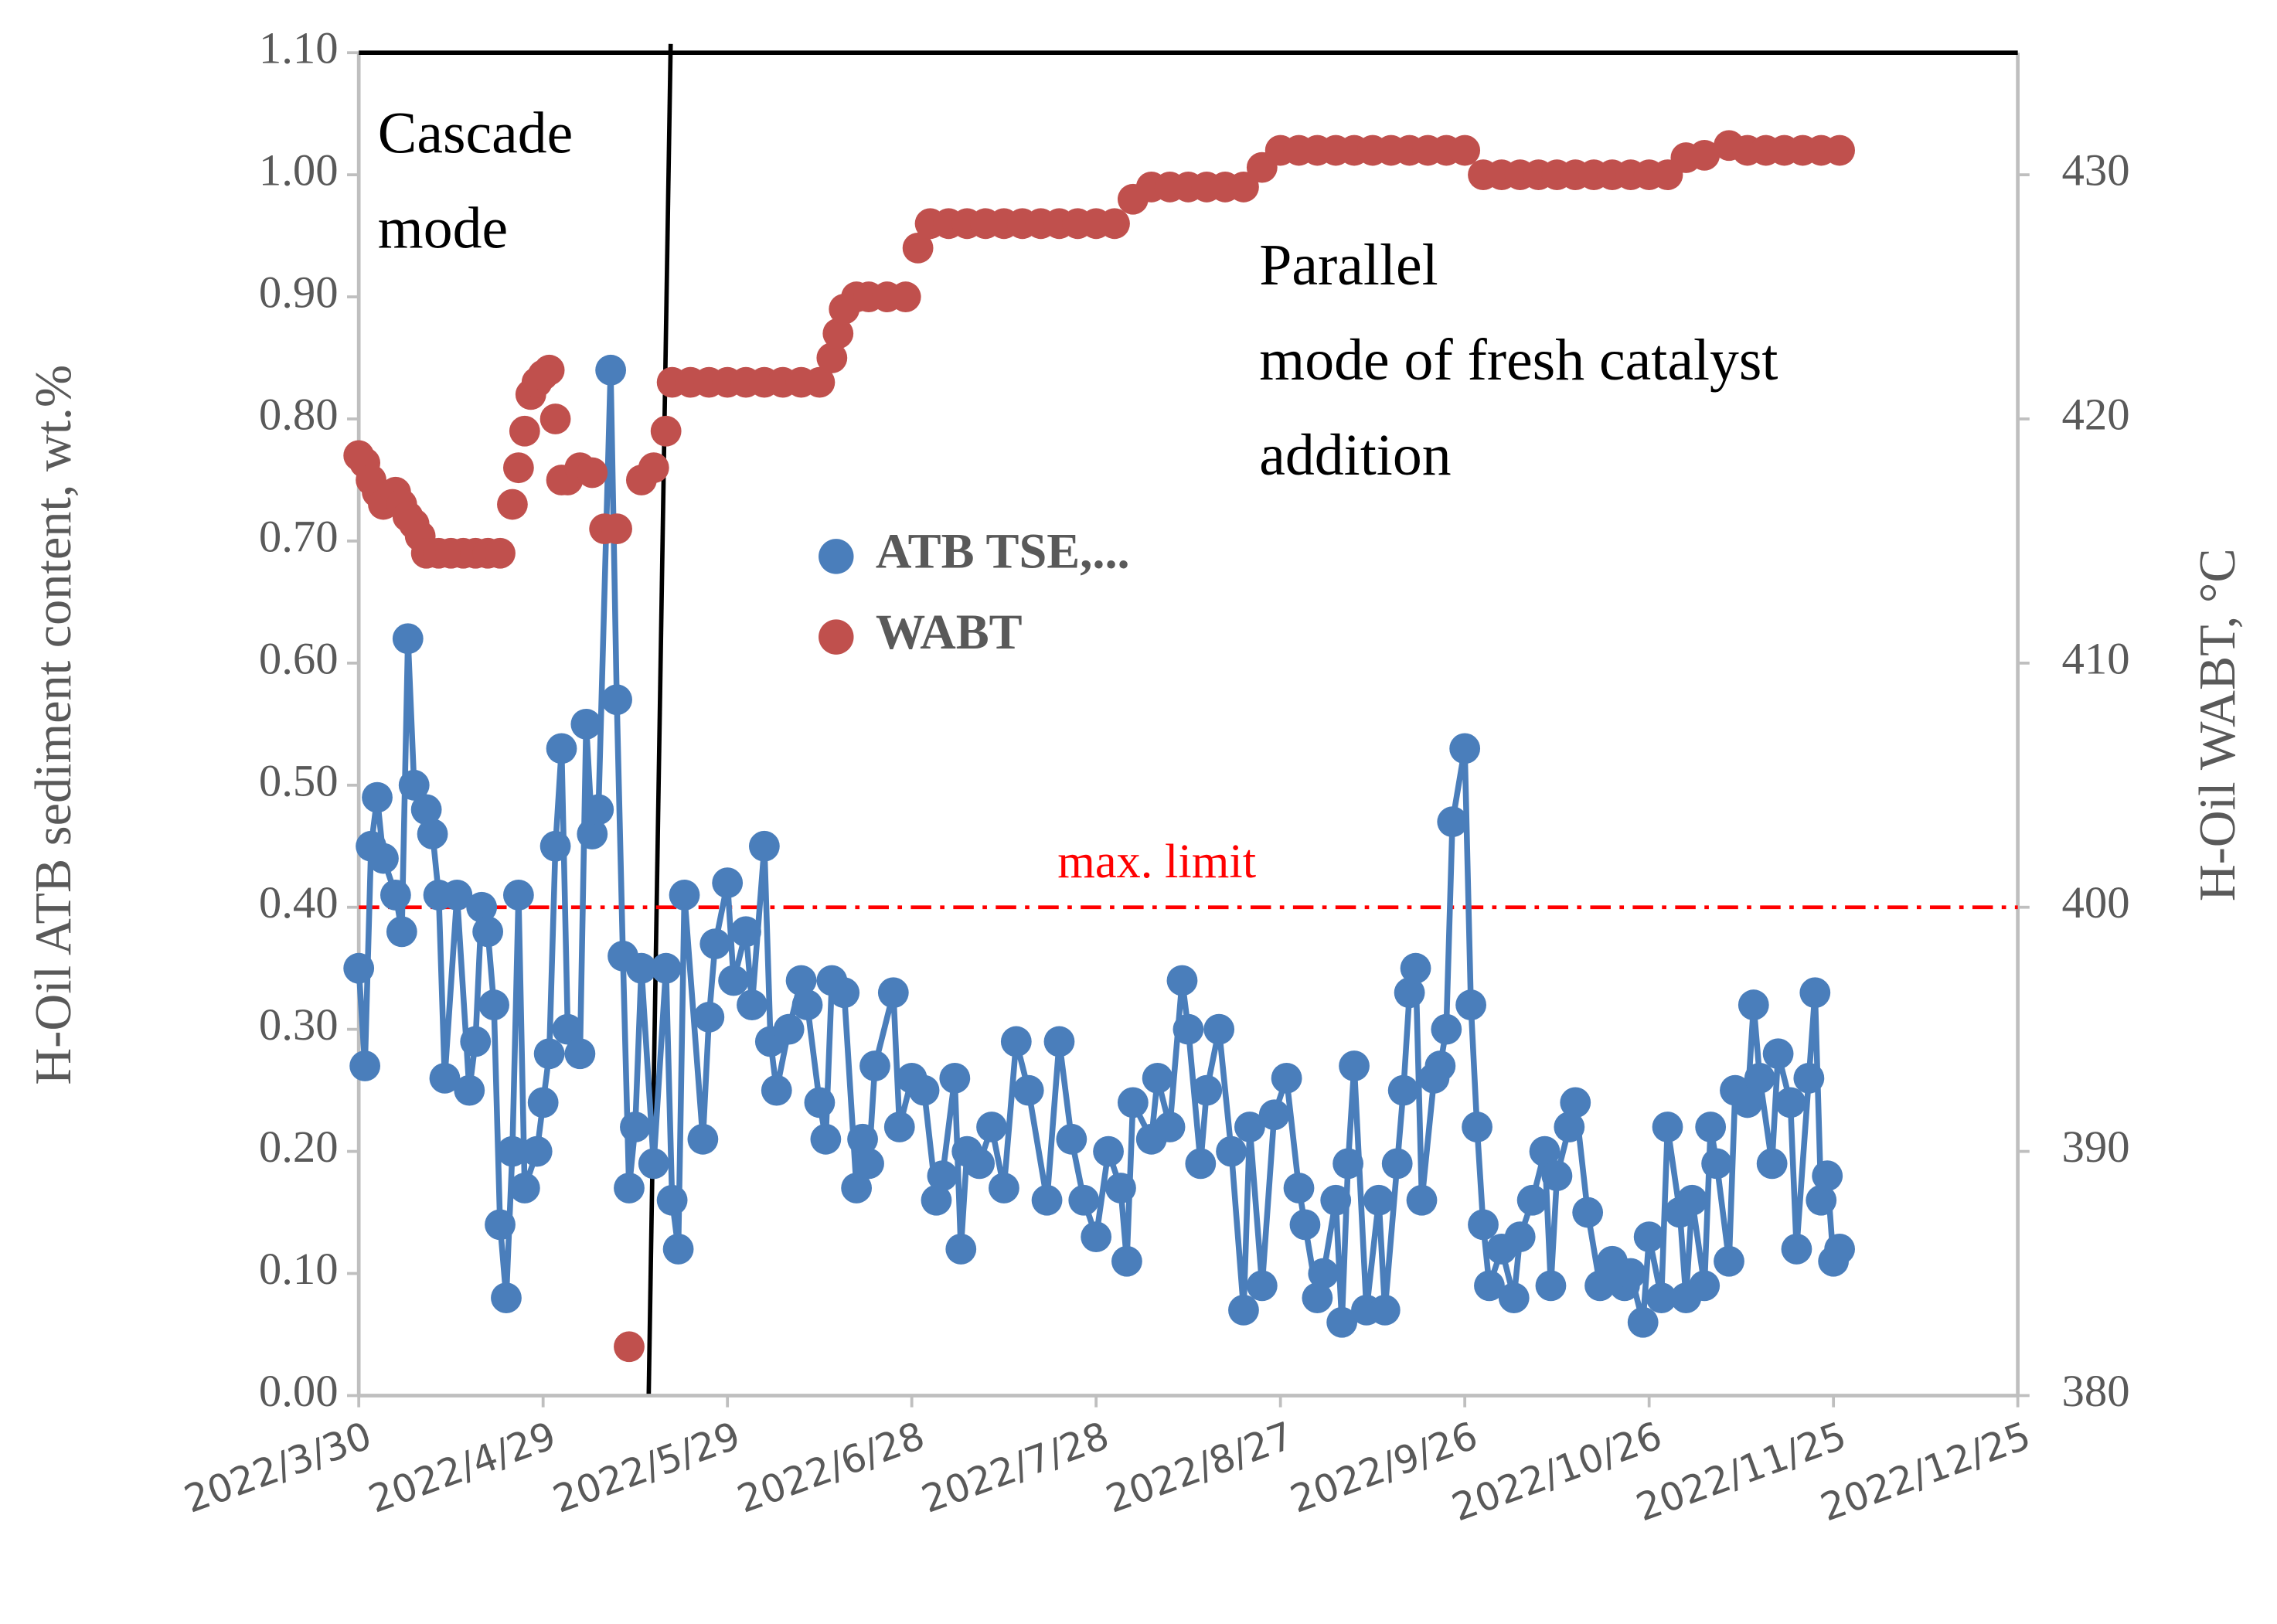 This screenshot has height=1624, width=2277. I want to click on y-tick-label: 0.50, so click(299, 780).